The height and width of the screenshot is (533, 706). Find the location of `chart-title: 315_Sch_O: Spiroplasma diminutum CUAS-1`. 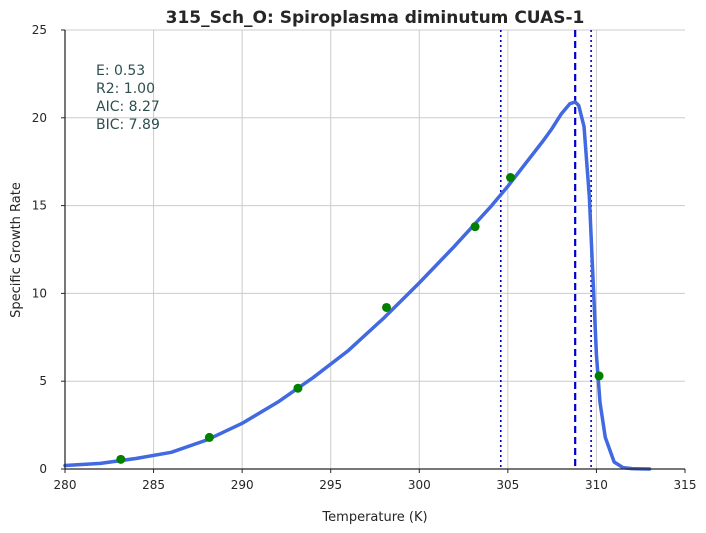

chart-title: 315_Sch_O: Spiroplasma diminutum CUAS-1 is located at coordinates (375, 18).